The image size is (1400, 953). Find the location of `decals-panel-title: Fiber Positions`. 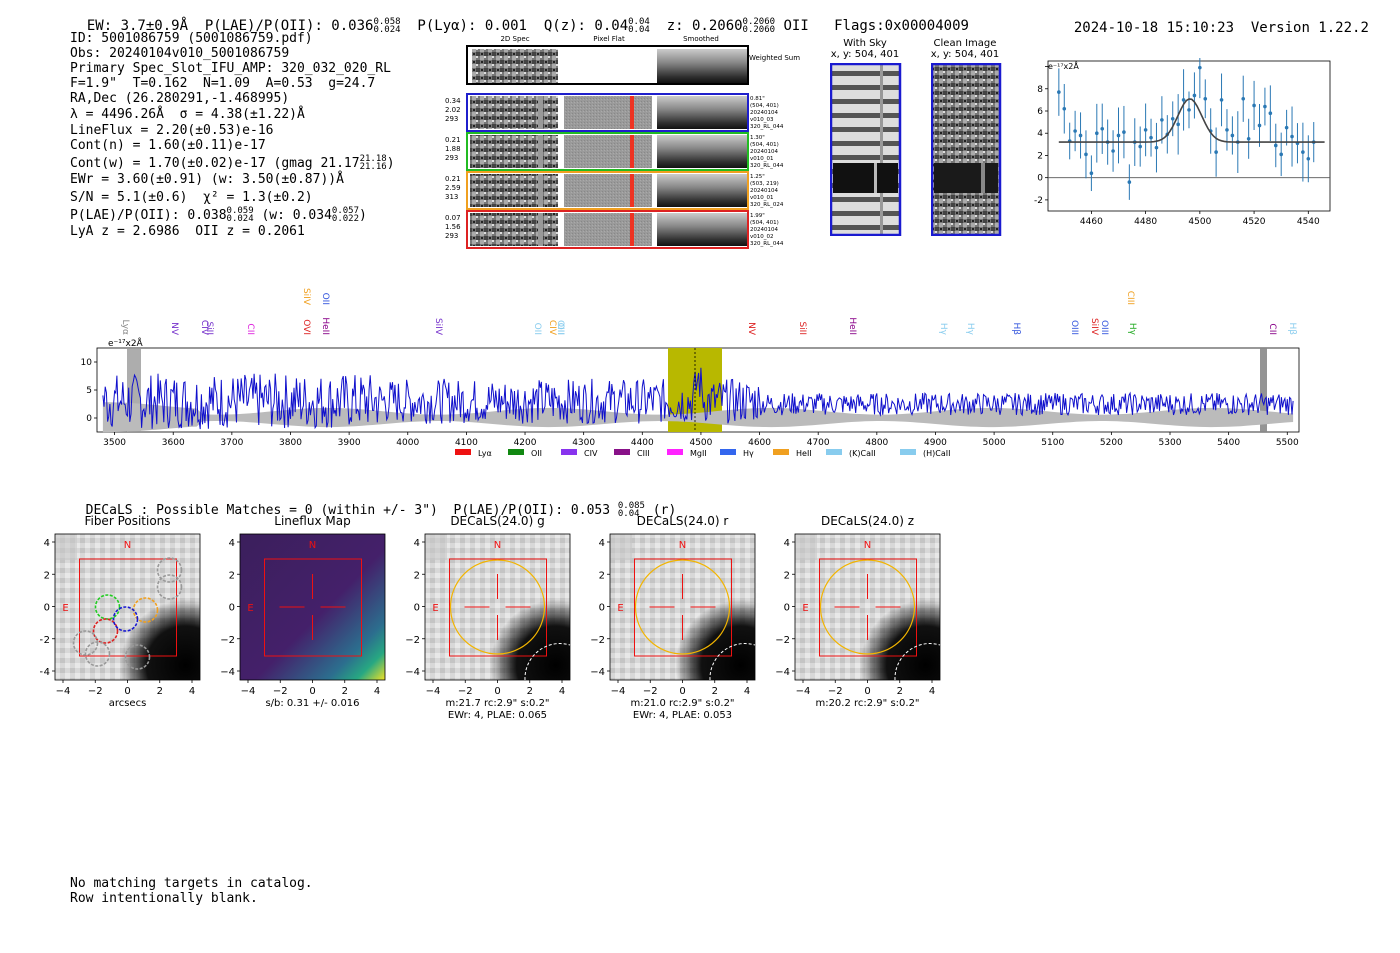

decals-panel-title: Fiber Positions is located at coordinates (127, 521).